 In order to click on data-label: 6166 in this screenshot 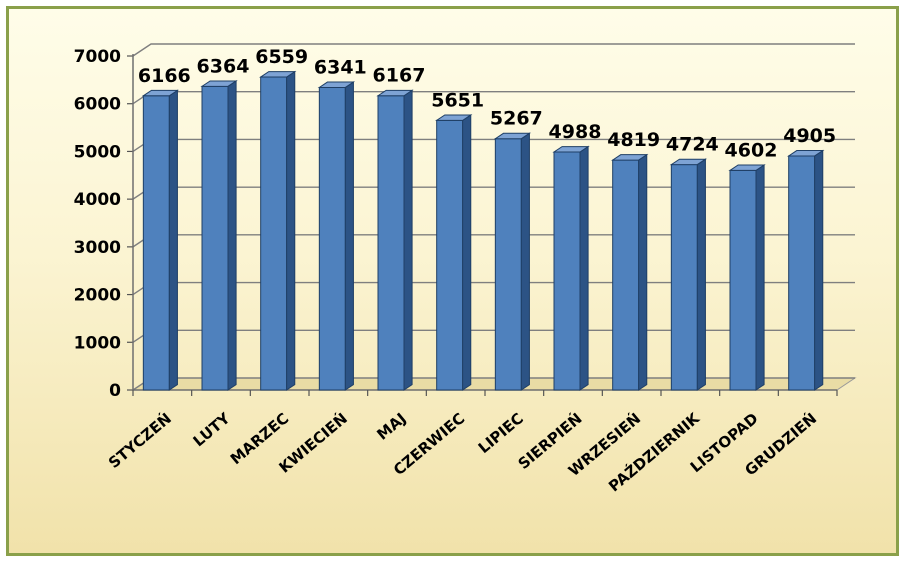, I will do `click(164, 76)`.